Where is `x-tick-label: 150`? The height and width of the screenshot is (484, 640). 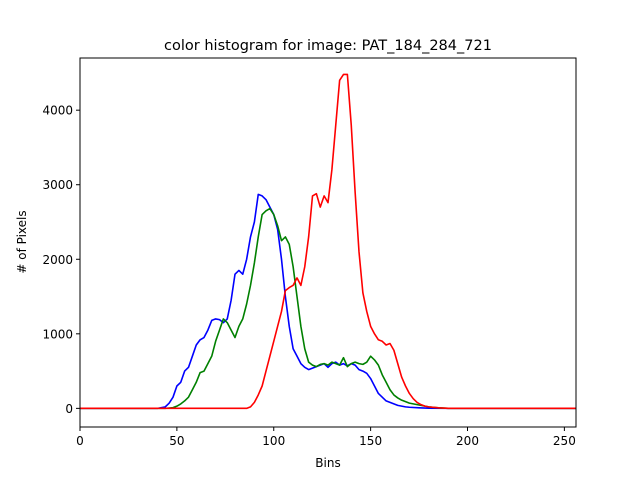
x-tick-label: 150 is located at coordinates (370, 441).